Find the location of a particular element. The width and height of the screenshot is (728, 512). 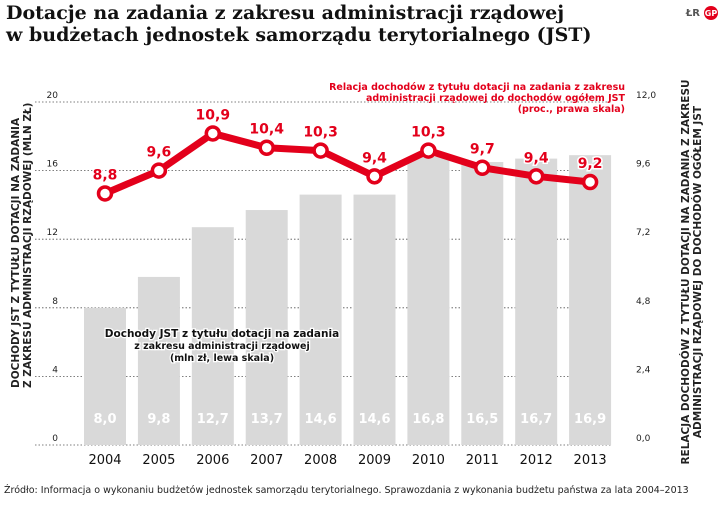

x-tick-label: 2008 is located at coordinates (320, 460).